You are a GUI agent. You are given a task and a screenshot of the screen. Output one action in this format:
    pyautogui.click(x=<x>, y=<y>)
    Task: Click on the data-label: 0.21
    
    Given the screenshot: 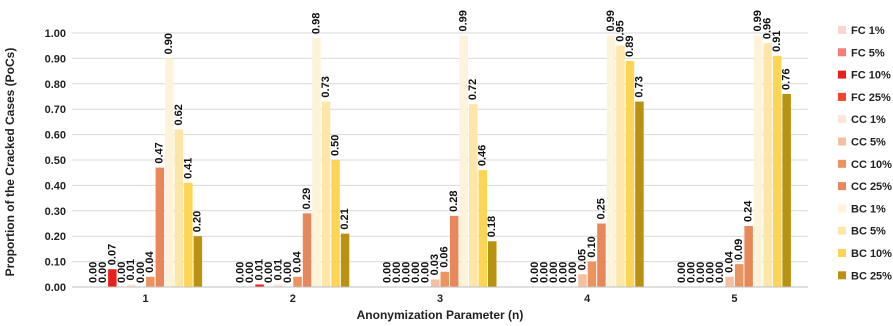 What is the action you would take?
    pyautogui.click(x=345, y=218)
    